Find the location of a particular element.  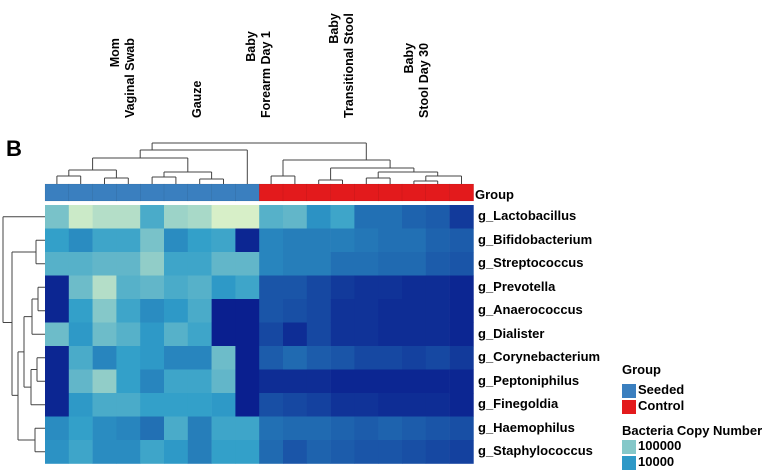

column-dendrogram is located at coordinates (259, 163).